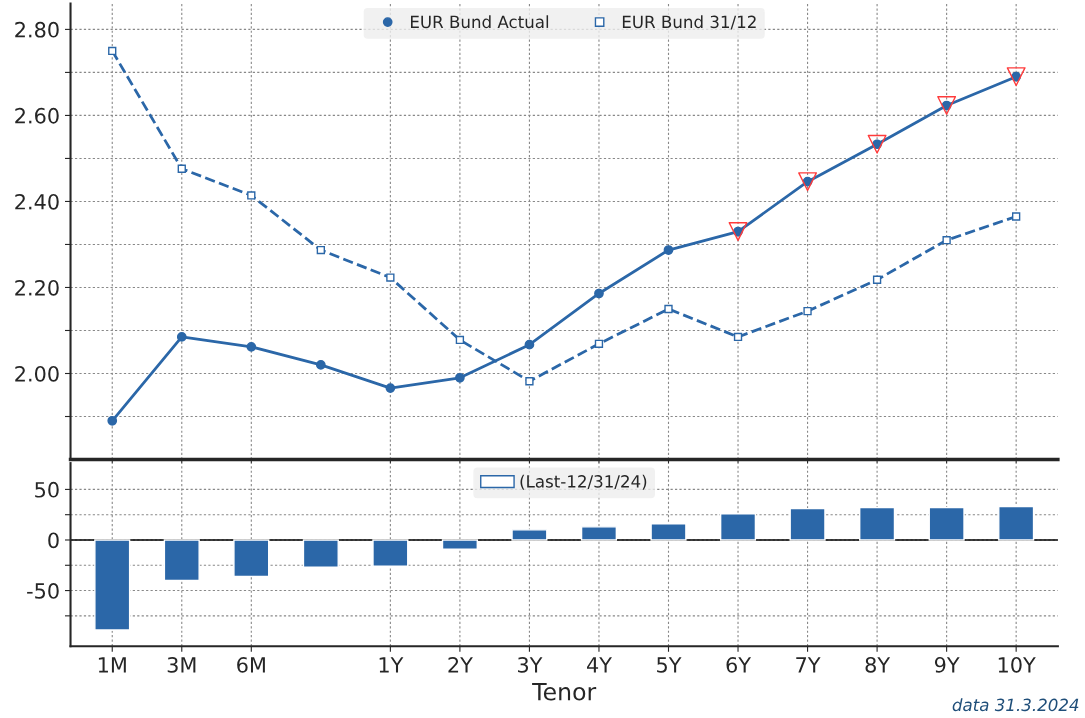 Image resolution: width=1085 pixels, height=718 pixels. I want to click on x-tick-label: 10Y, so click(1017, 664).